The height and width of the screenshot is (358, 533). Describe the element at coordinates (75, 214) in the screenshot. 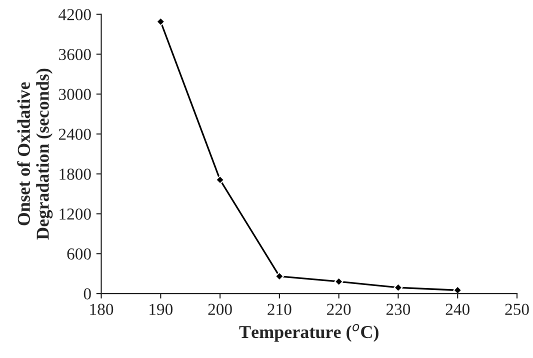

I see `y-tick-label: 1200` at that location.